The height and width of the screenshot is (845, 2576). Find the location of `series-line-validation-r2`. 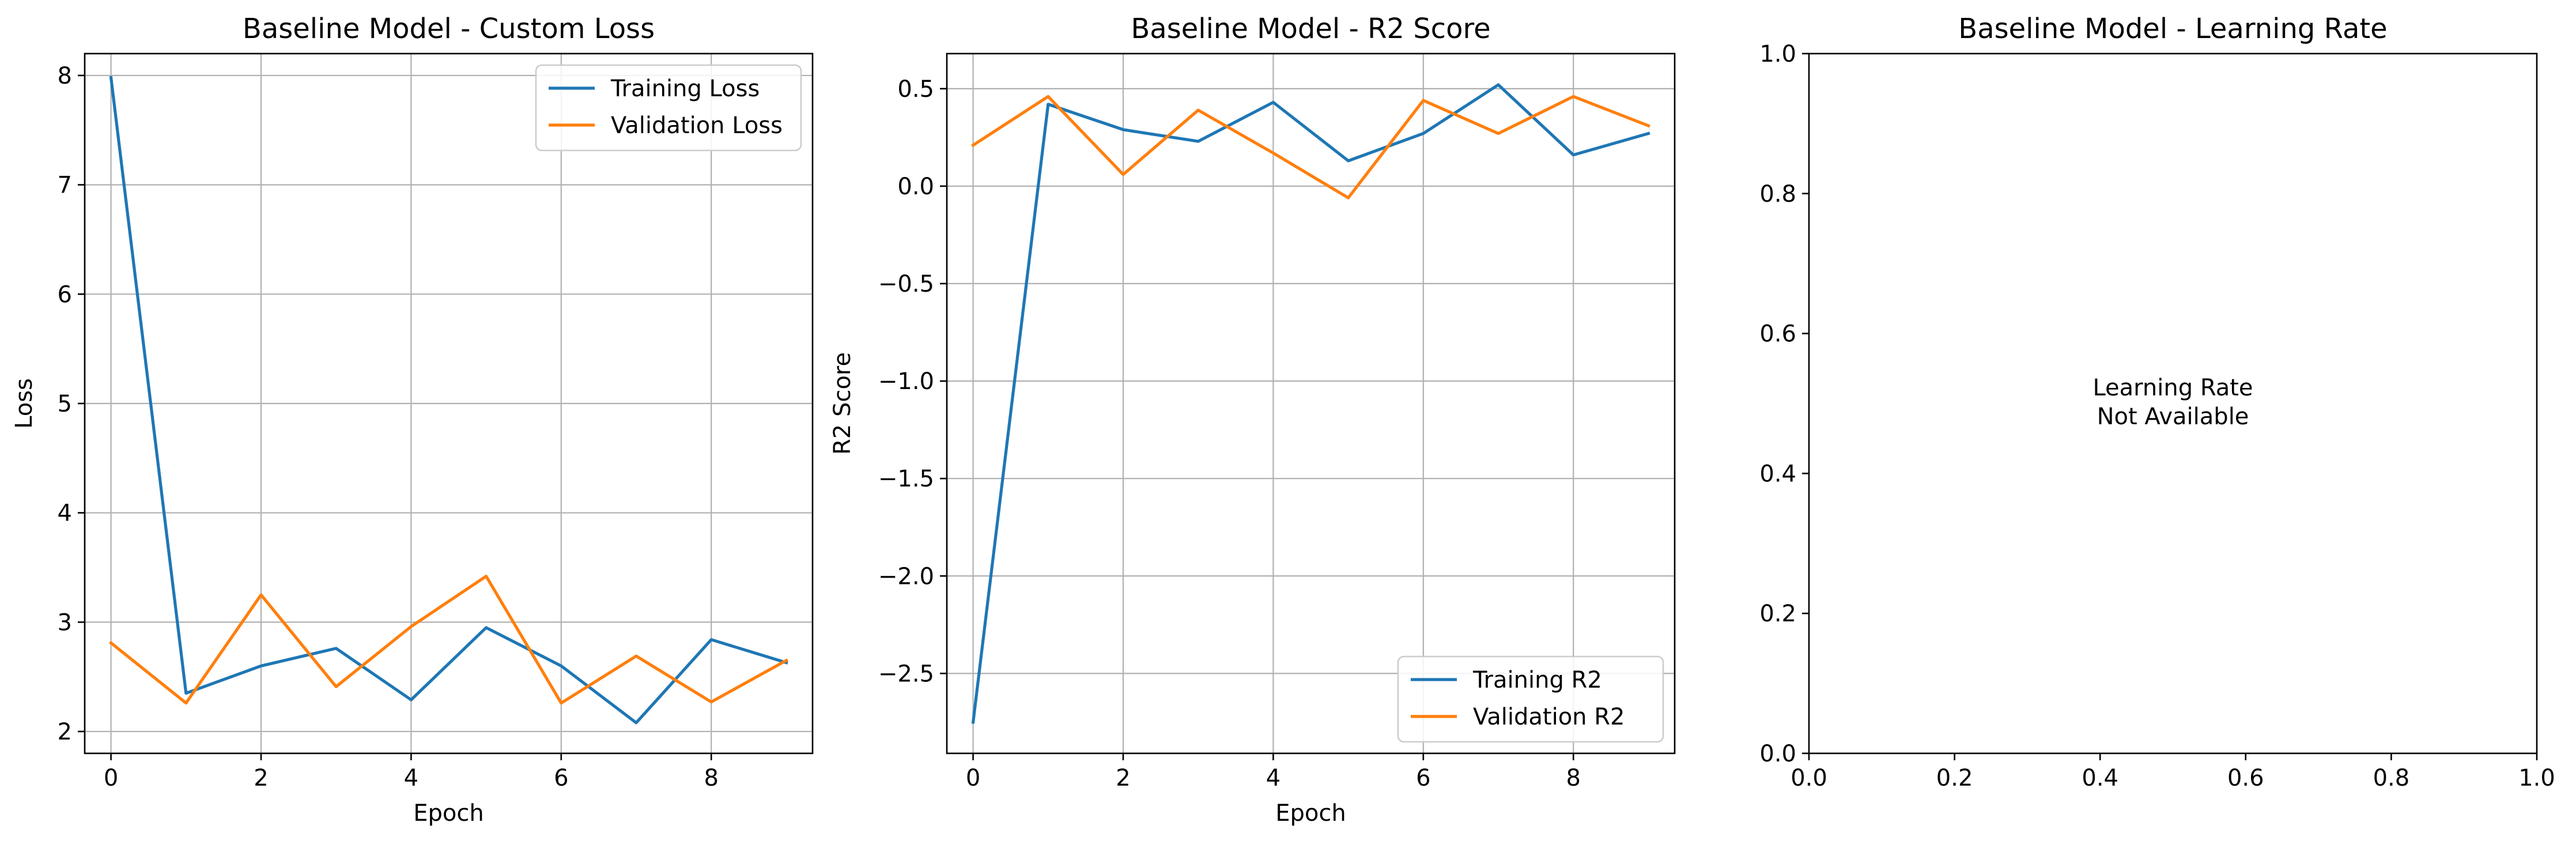

series-line-validation-r2 is located at coordinates (1310, 147).